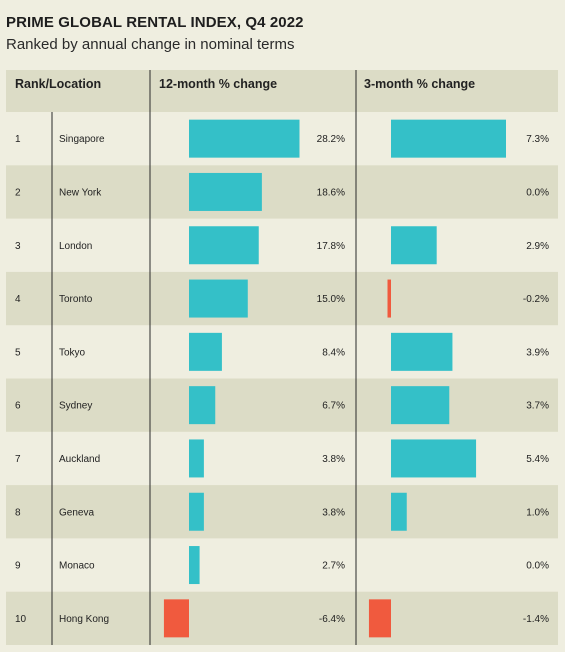 The height and width of the screenshot is (652, 565). Describe the element at coordinates (282, 245) in the screenshot. I see `table-row: 3 London 17.8% 2.9%` at that location.